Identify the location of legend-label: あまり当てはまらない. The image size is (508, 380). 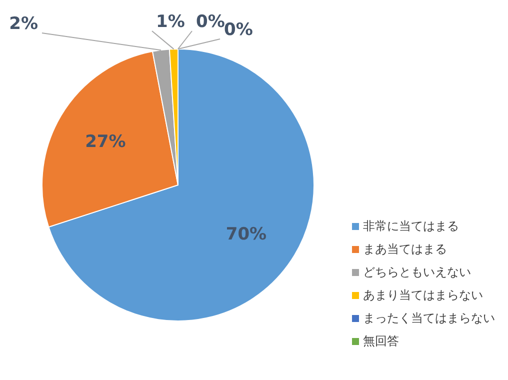
(423, 295).